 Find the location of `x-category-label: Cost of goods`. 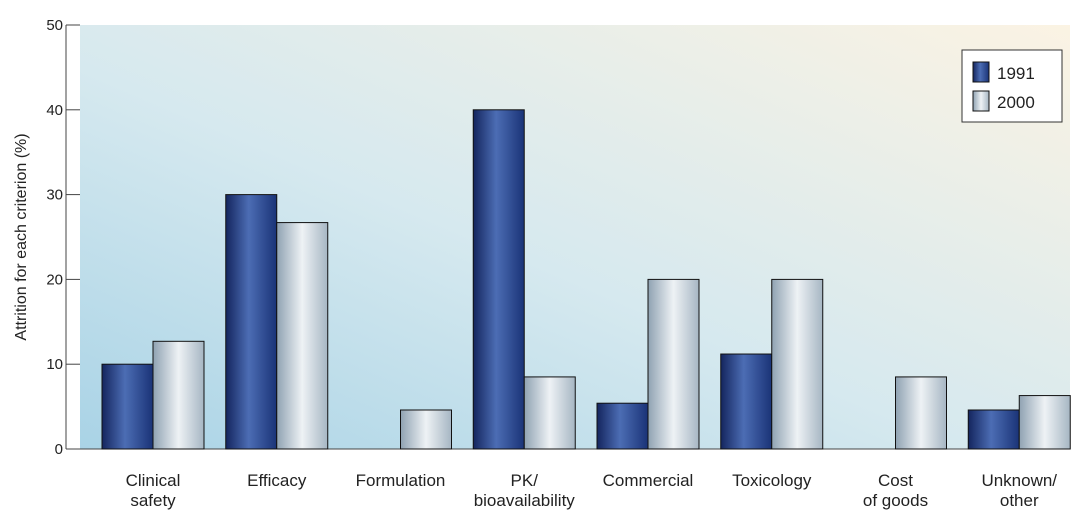

x-category-label: Cost of goods is located at coordinates (895, 490).